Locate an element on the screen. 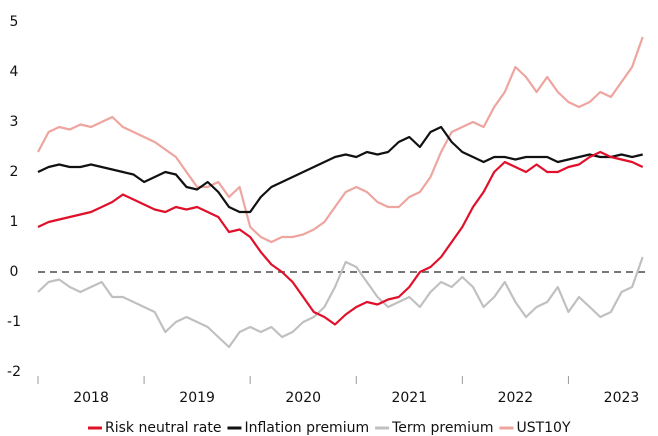 Image resolution: width=658 pixels, height=436 pixels. legend-label: Risk neutral rate is located at coordinates (163, 428).